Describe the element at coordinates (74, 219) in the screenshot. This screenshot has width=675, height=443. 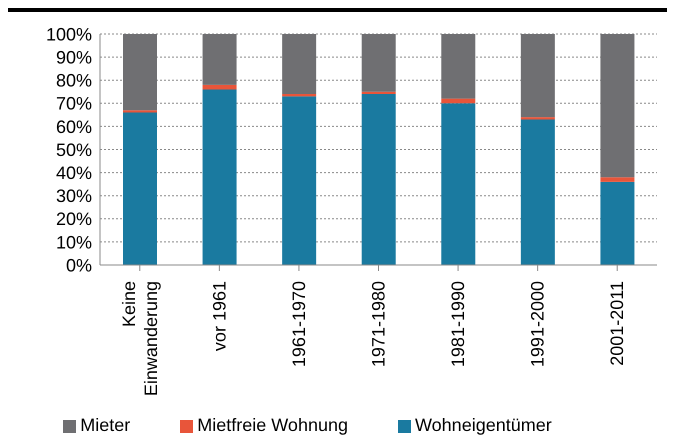
I see `y-tick-label: 20%` at that location.